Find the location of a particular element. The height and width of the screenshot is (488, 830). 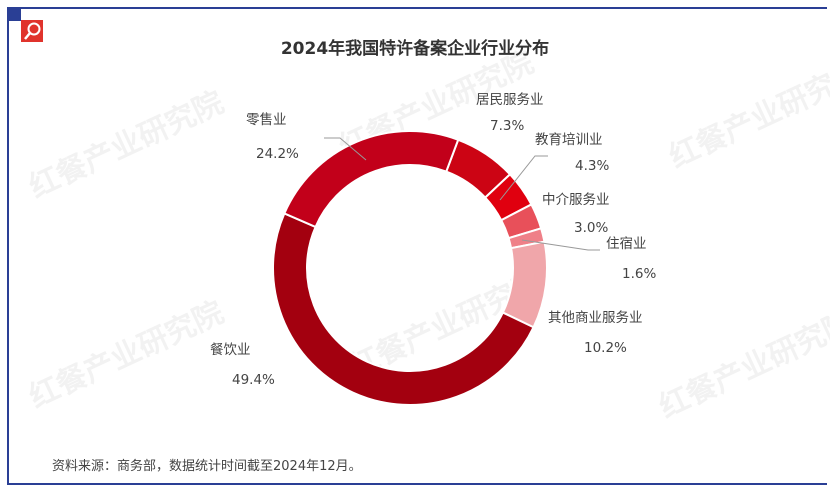

value-label: 4.3% is located at coordinates (592, 166).